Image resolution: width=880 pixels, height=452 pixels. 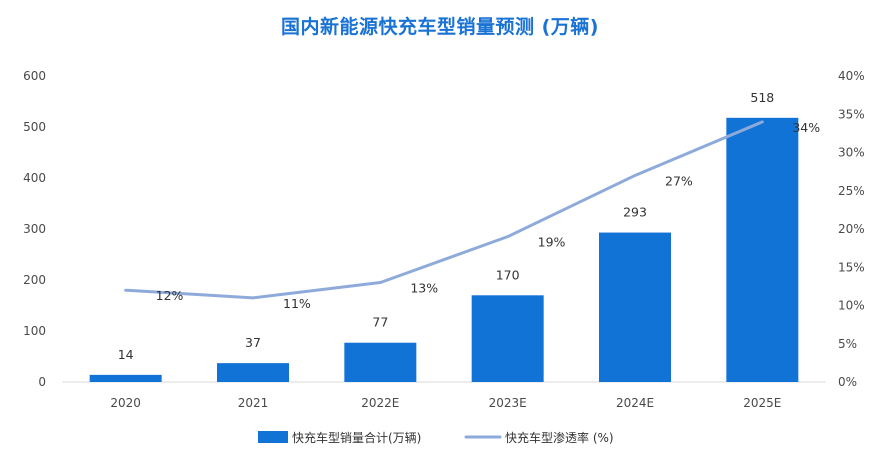 I want to click on x-tick-label: 2024E, so click(x=635, y=403).